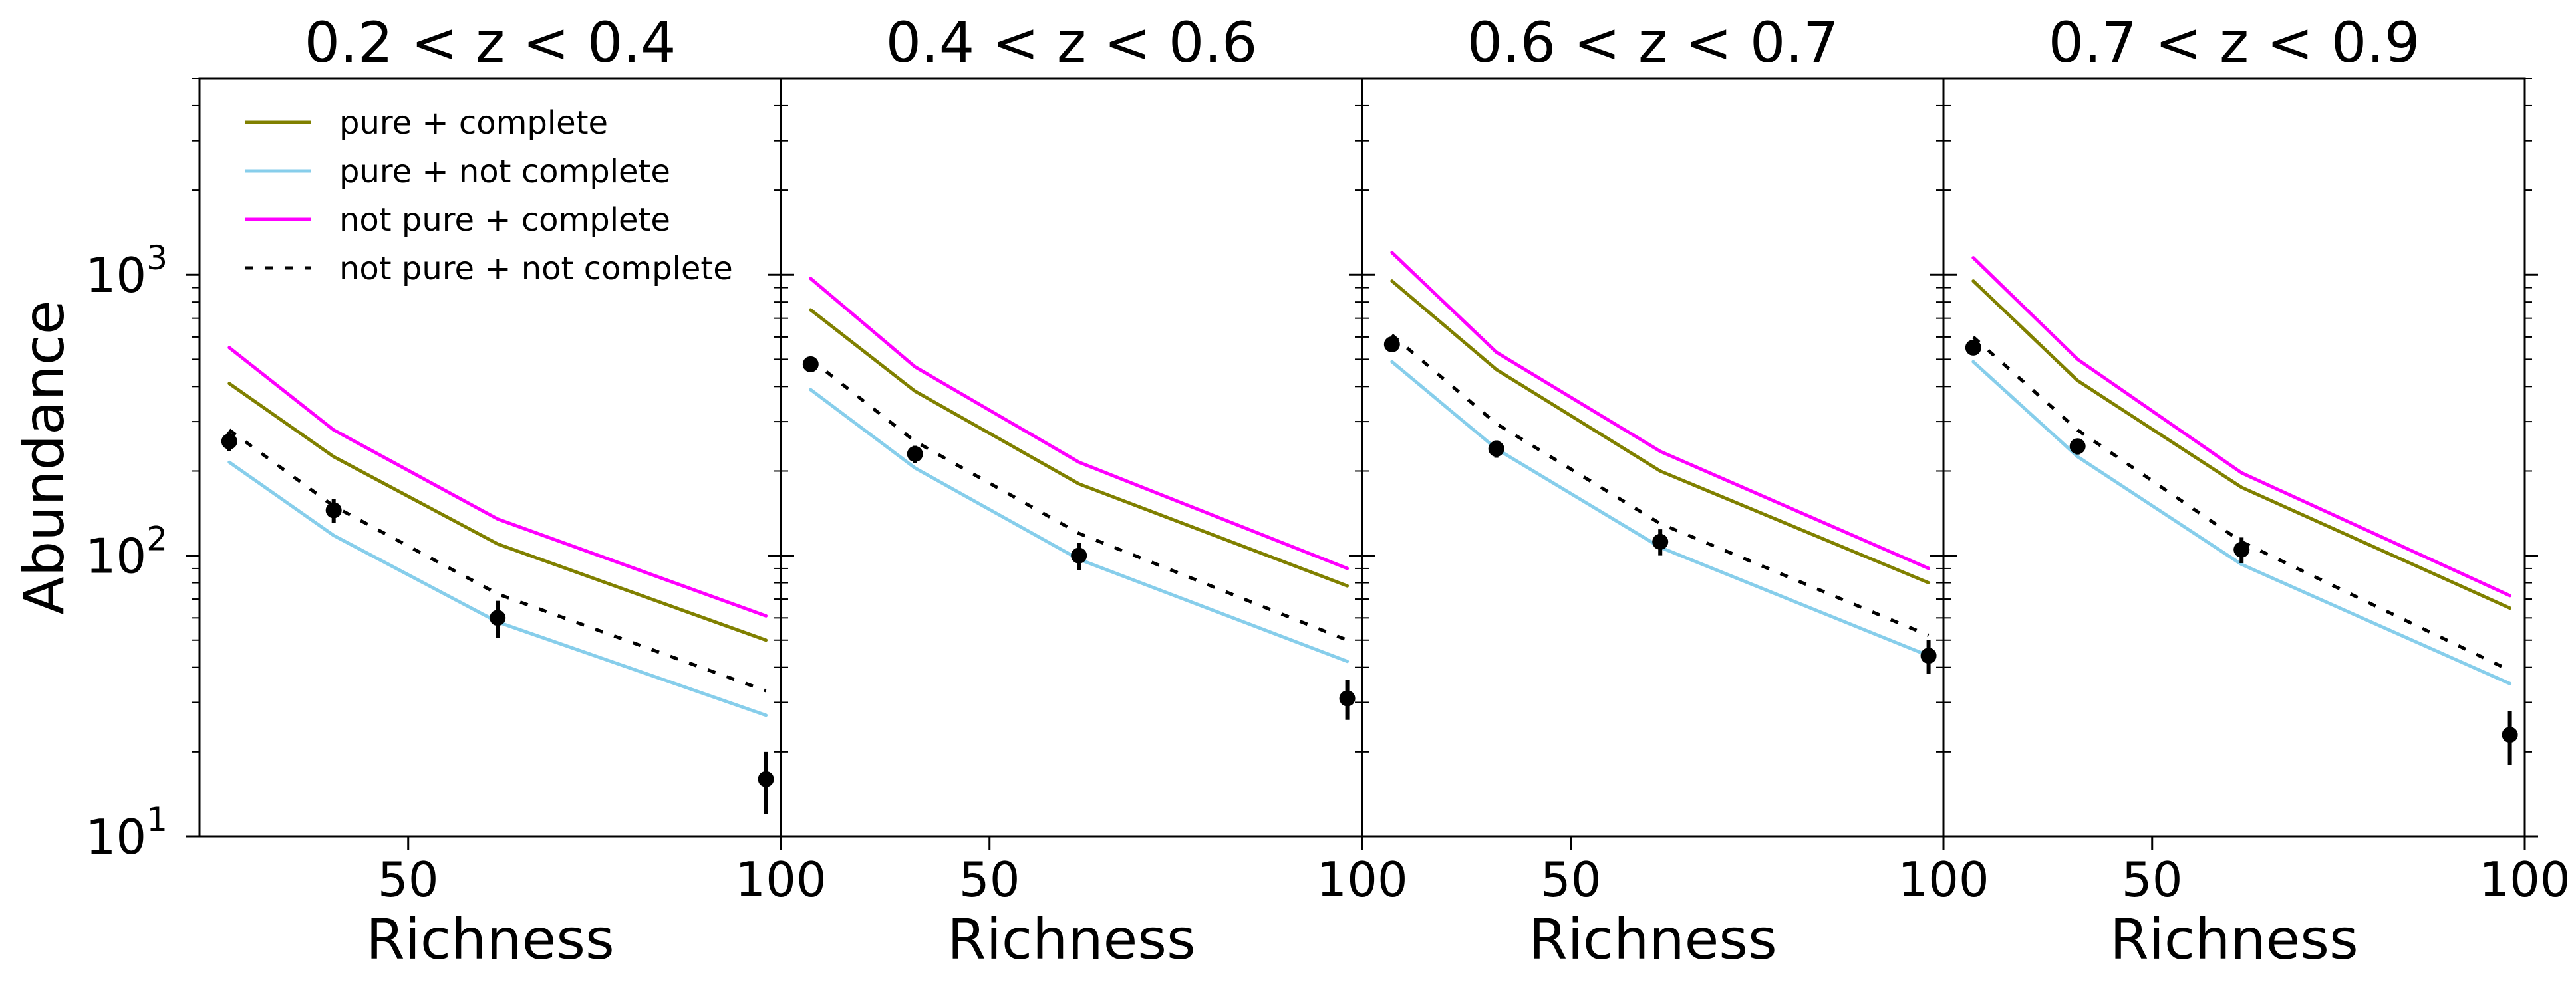 The width and height of the screenshot is (2576, 990). Describe the element at coordinates (536, 268) in the screenshot. I see `legend-label: not pure + not complete` at that location.